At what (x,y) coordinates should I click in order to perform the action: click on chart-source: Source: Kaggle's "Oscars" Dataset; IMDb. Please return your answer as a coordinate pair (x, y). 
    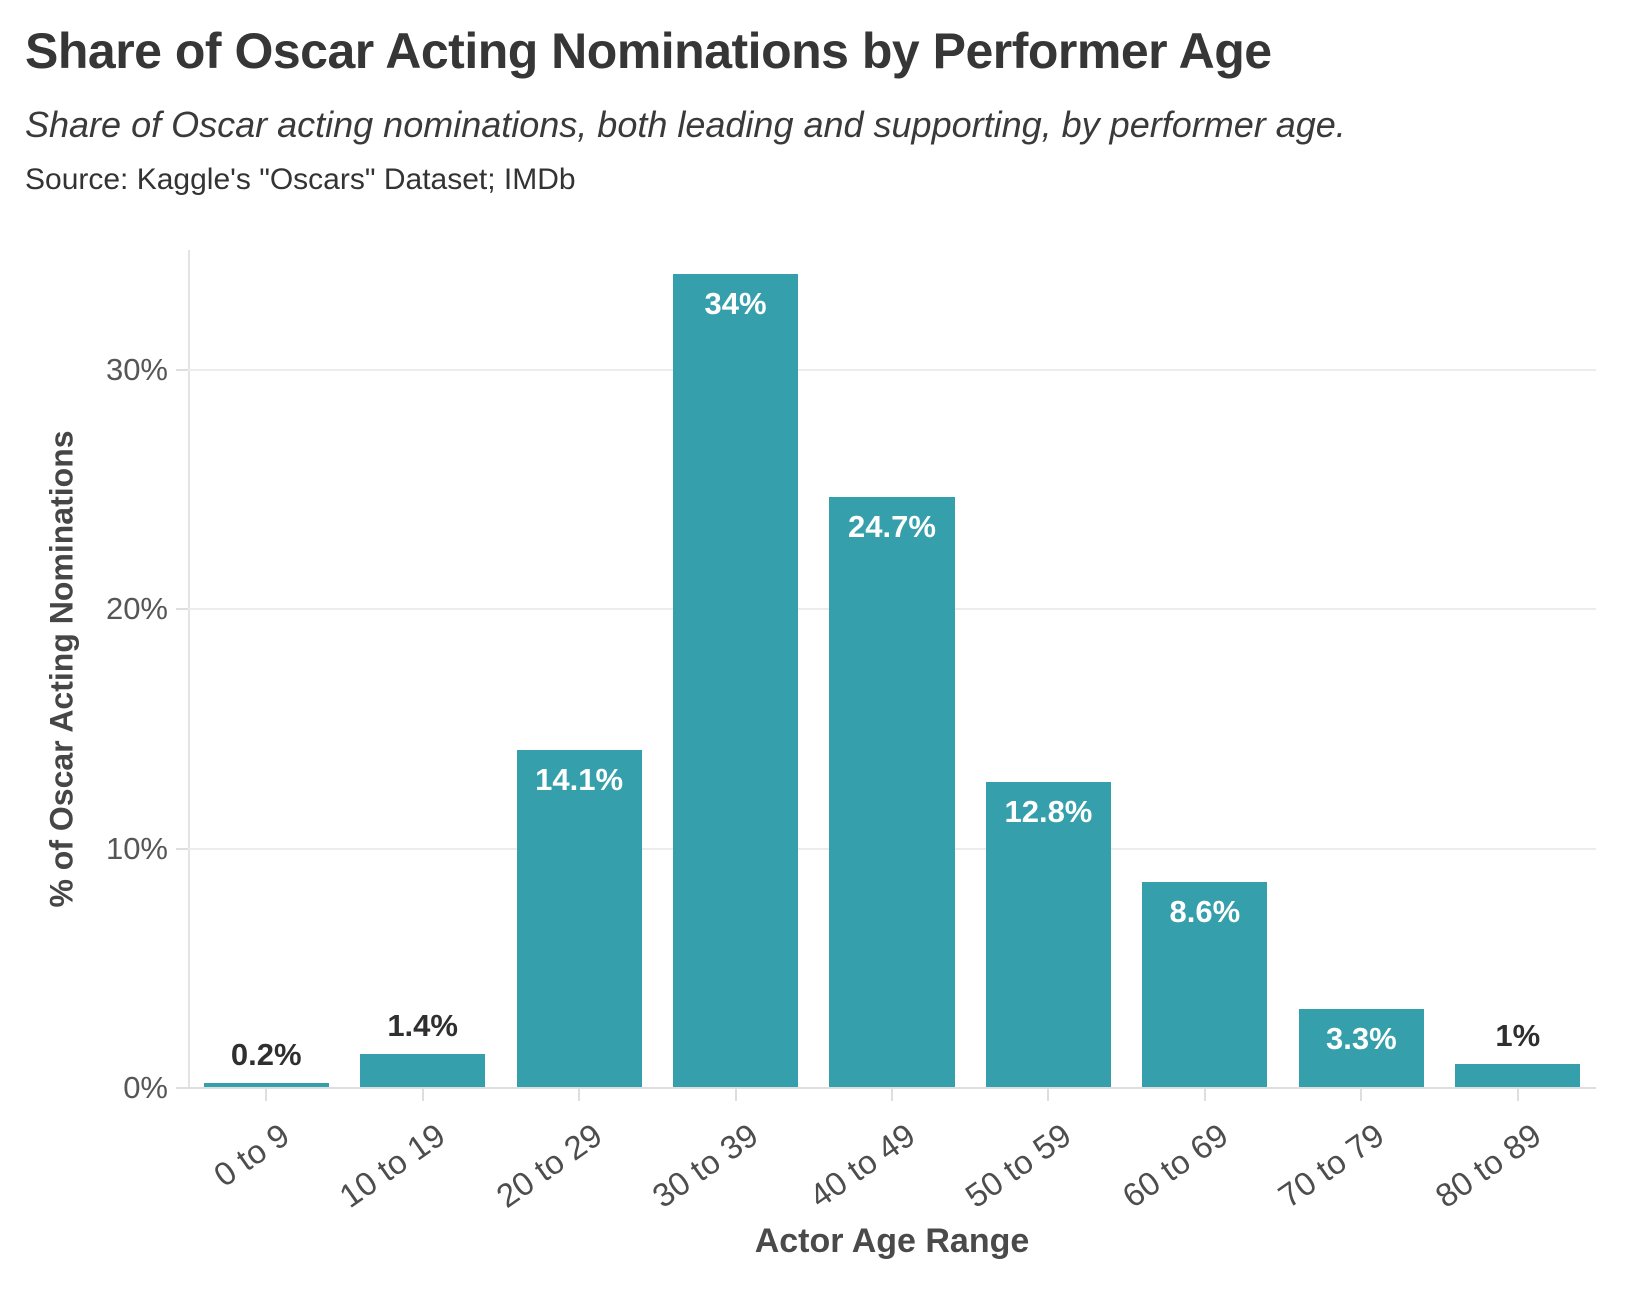
    Looking at the image, I should click on (300, 179).